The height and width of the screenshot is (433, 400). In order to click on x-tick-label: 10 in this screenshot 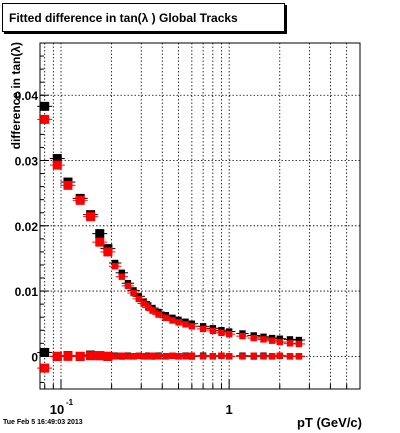, I will do `click(57, 409)`.